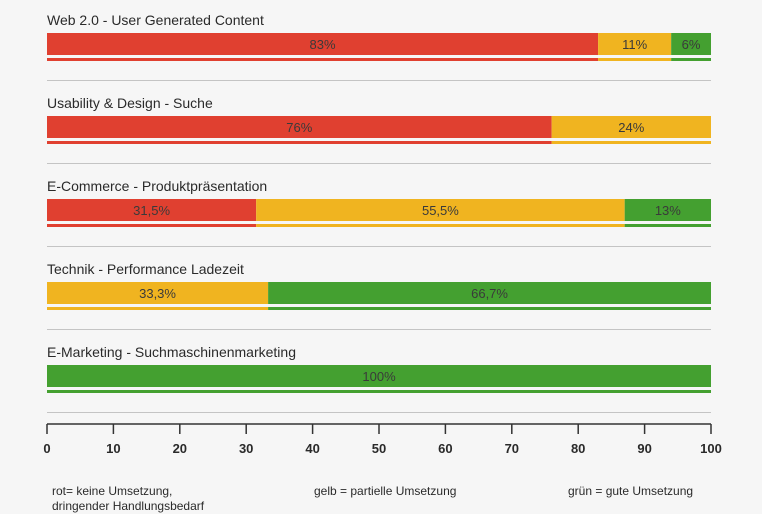 Image resolution: width=762 pixels, height=514 pixels. Describe the element at coordinates (180, 448) in the screenshot. I see `x-tick-label: 20` at that location.